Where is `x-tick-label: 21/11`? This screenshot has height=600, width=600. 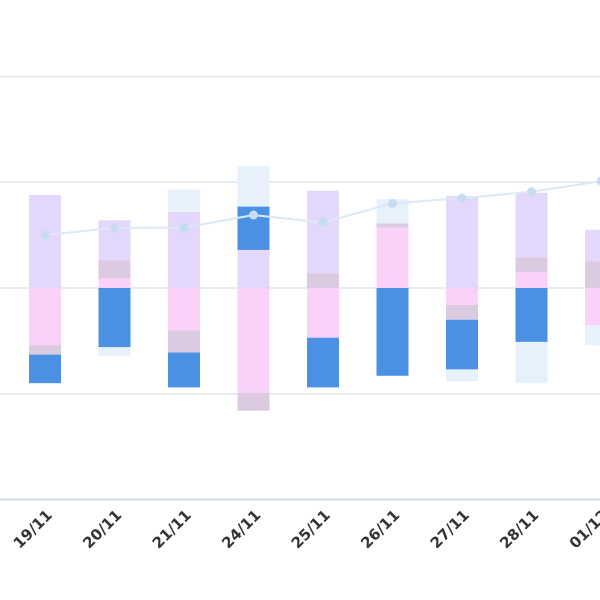
x-tick-label: 21/11 is located at coordinates (172, 529).